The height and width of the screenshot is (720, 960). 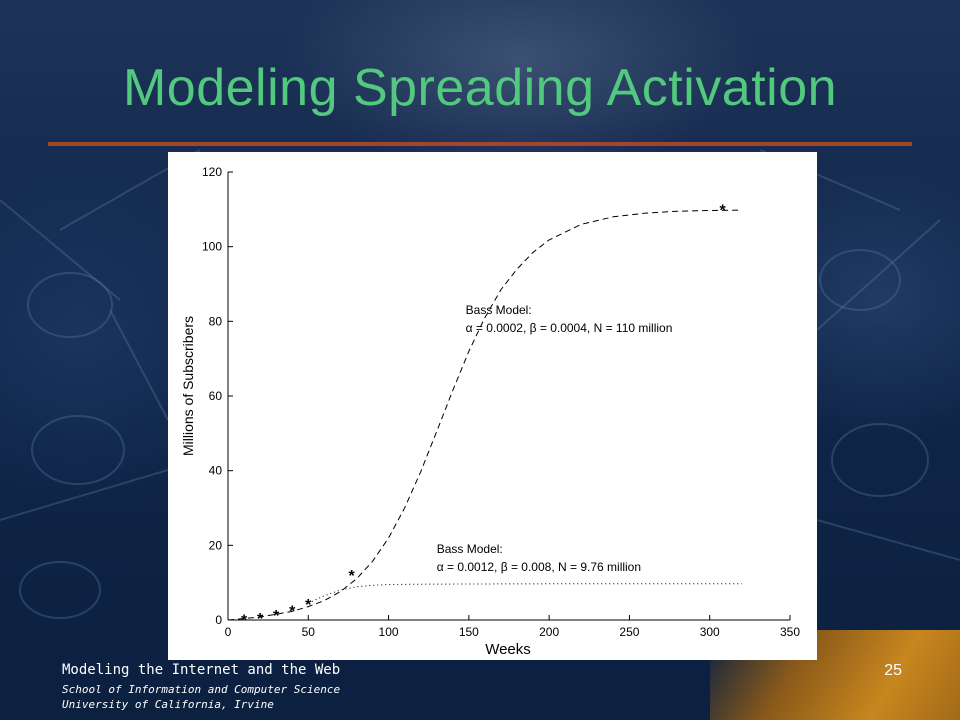 What do you see at coordinates (539, 567) in the screenshot?
I see `annotation-params: α = 0.0012, β = 0.008, N = 9.76 million` at bounding box center [539, 567].